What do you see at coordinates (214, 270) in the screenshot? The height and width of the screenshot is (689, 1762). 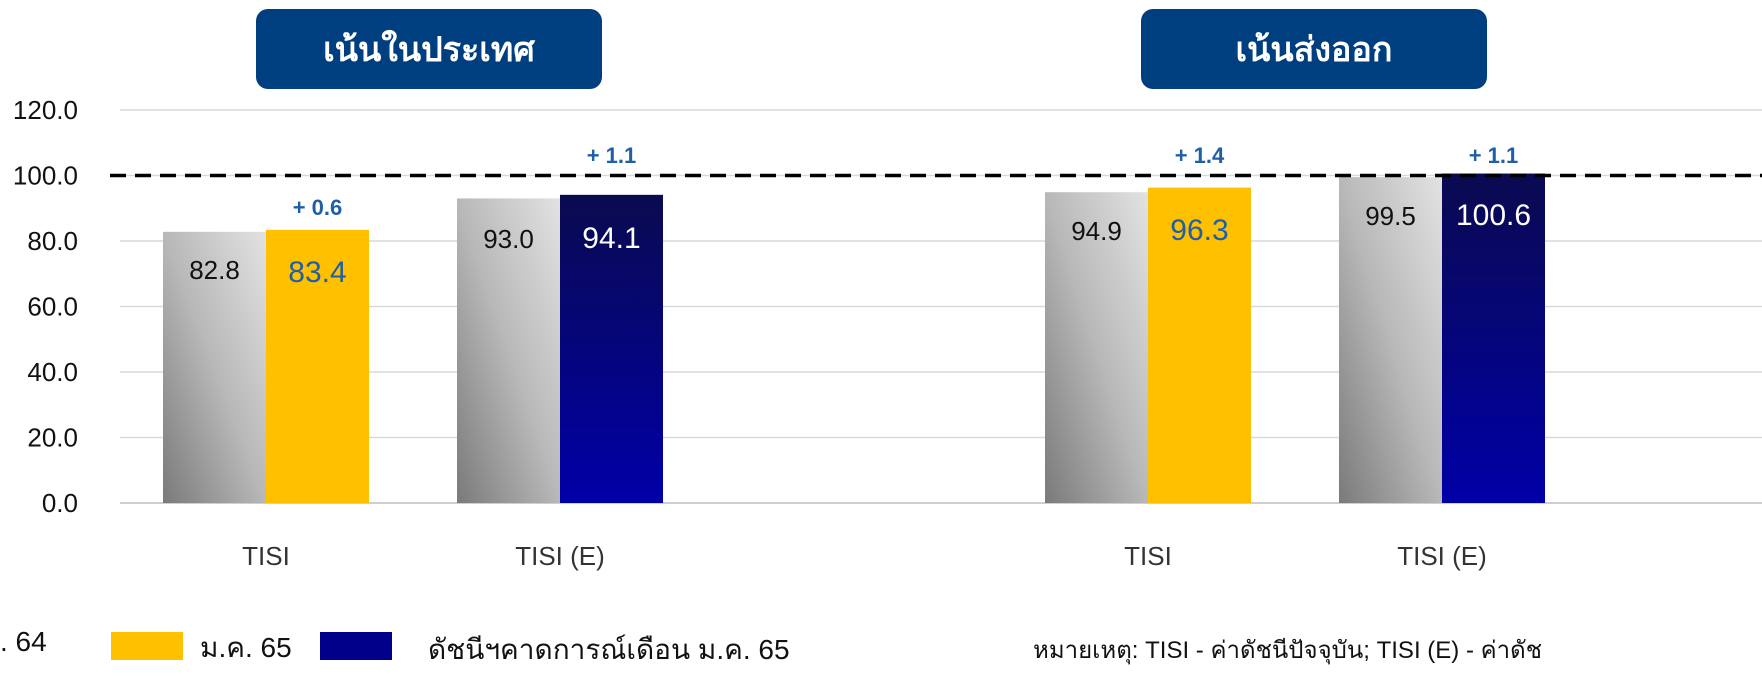 I see `data-label-previous: 82.8` at bounding box center [214, 270].